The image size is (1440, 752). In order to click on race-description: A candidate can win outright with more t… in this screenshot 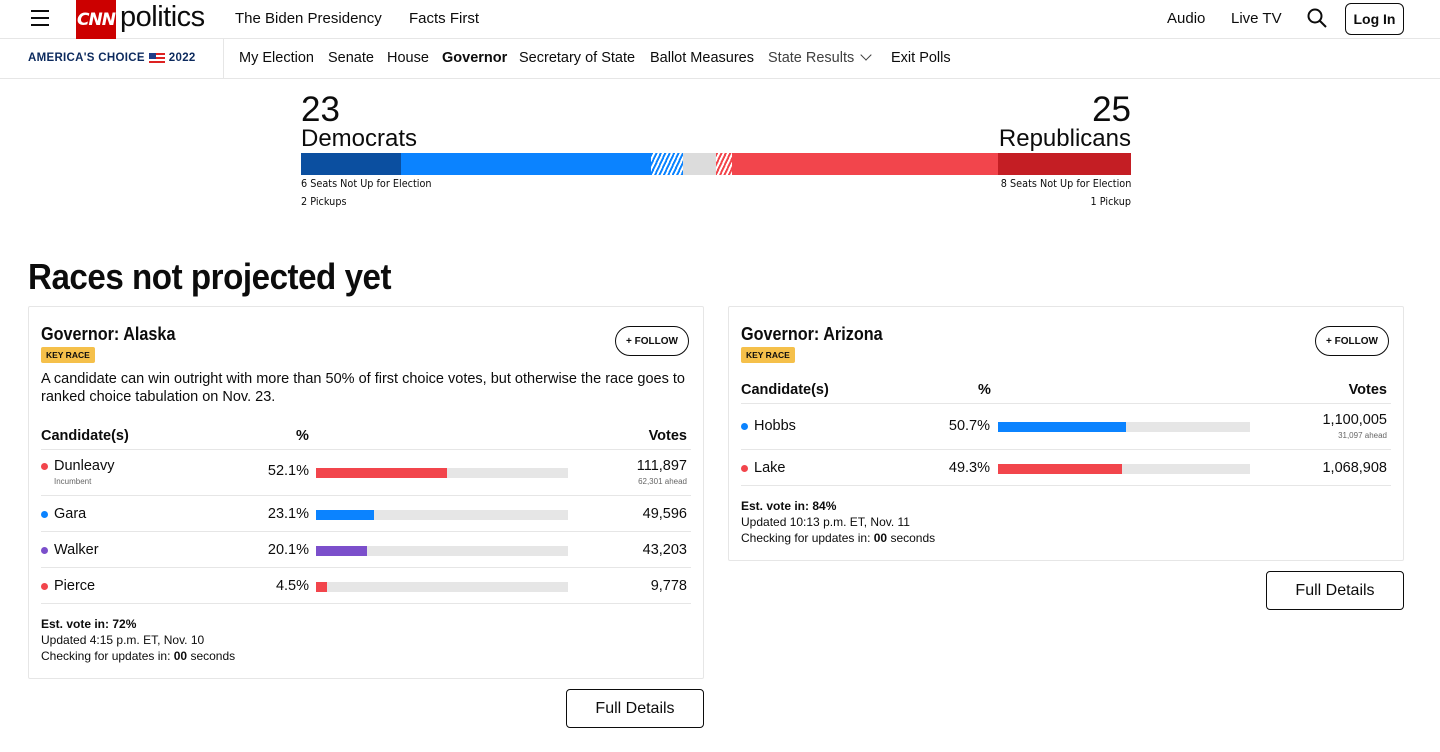, I will do `click(363, 388)`.